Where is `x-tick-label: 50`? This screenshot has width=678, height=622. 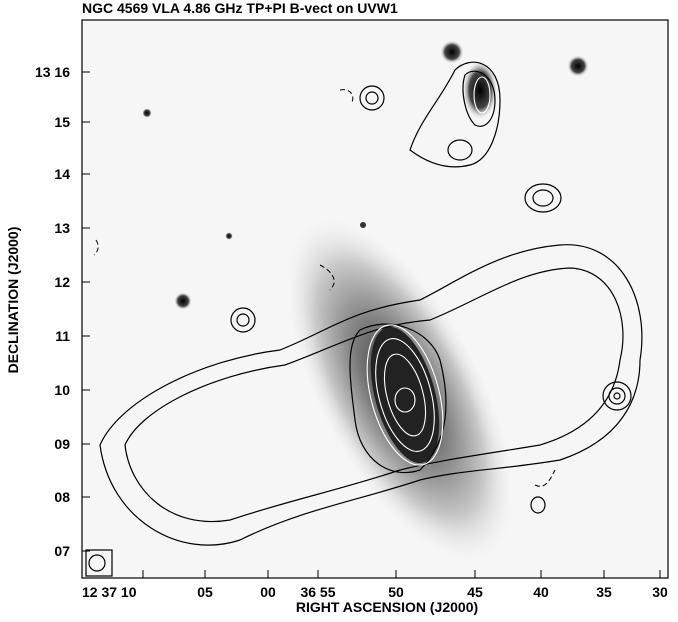
x-tick-label: 50 is located at coordinates (396, 592).